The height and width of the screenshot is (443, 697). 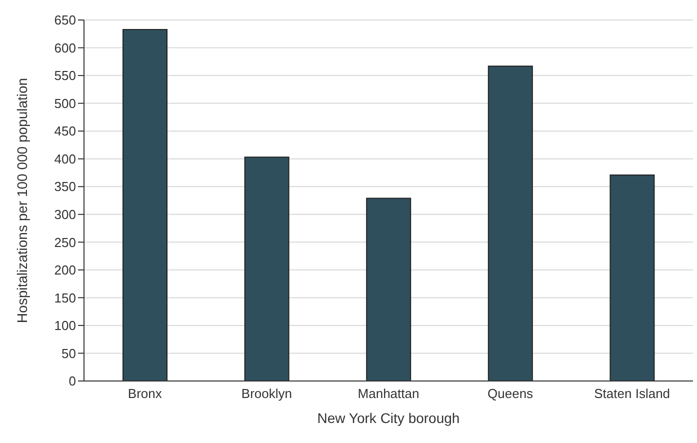 What do you see at coordinates (632, 394) in the screenshot?
I see `x-tick-label: Staten Island` at bounding box center [632, 394].